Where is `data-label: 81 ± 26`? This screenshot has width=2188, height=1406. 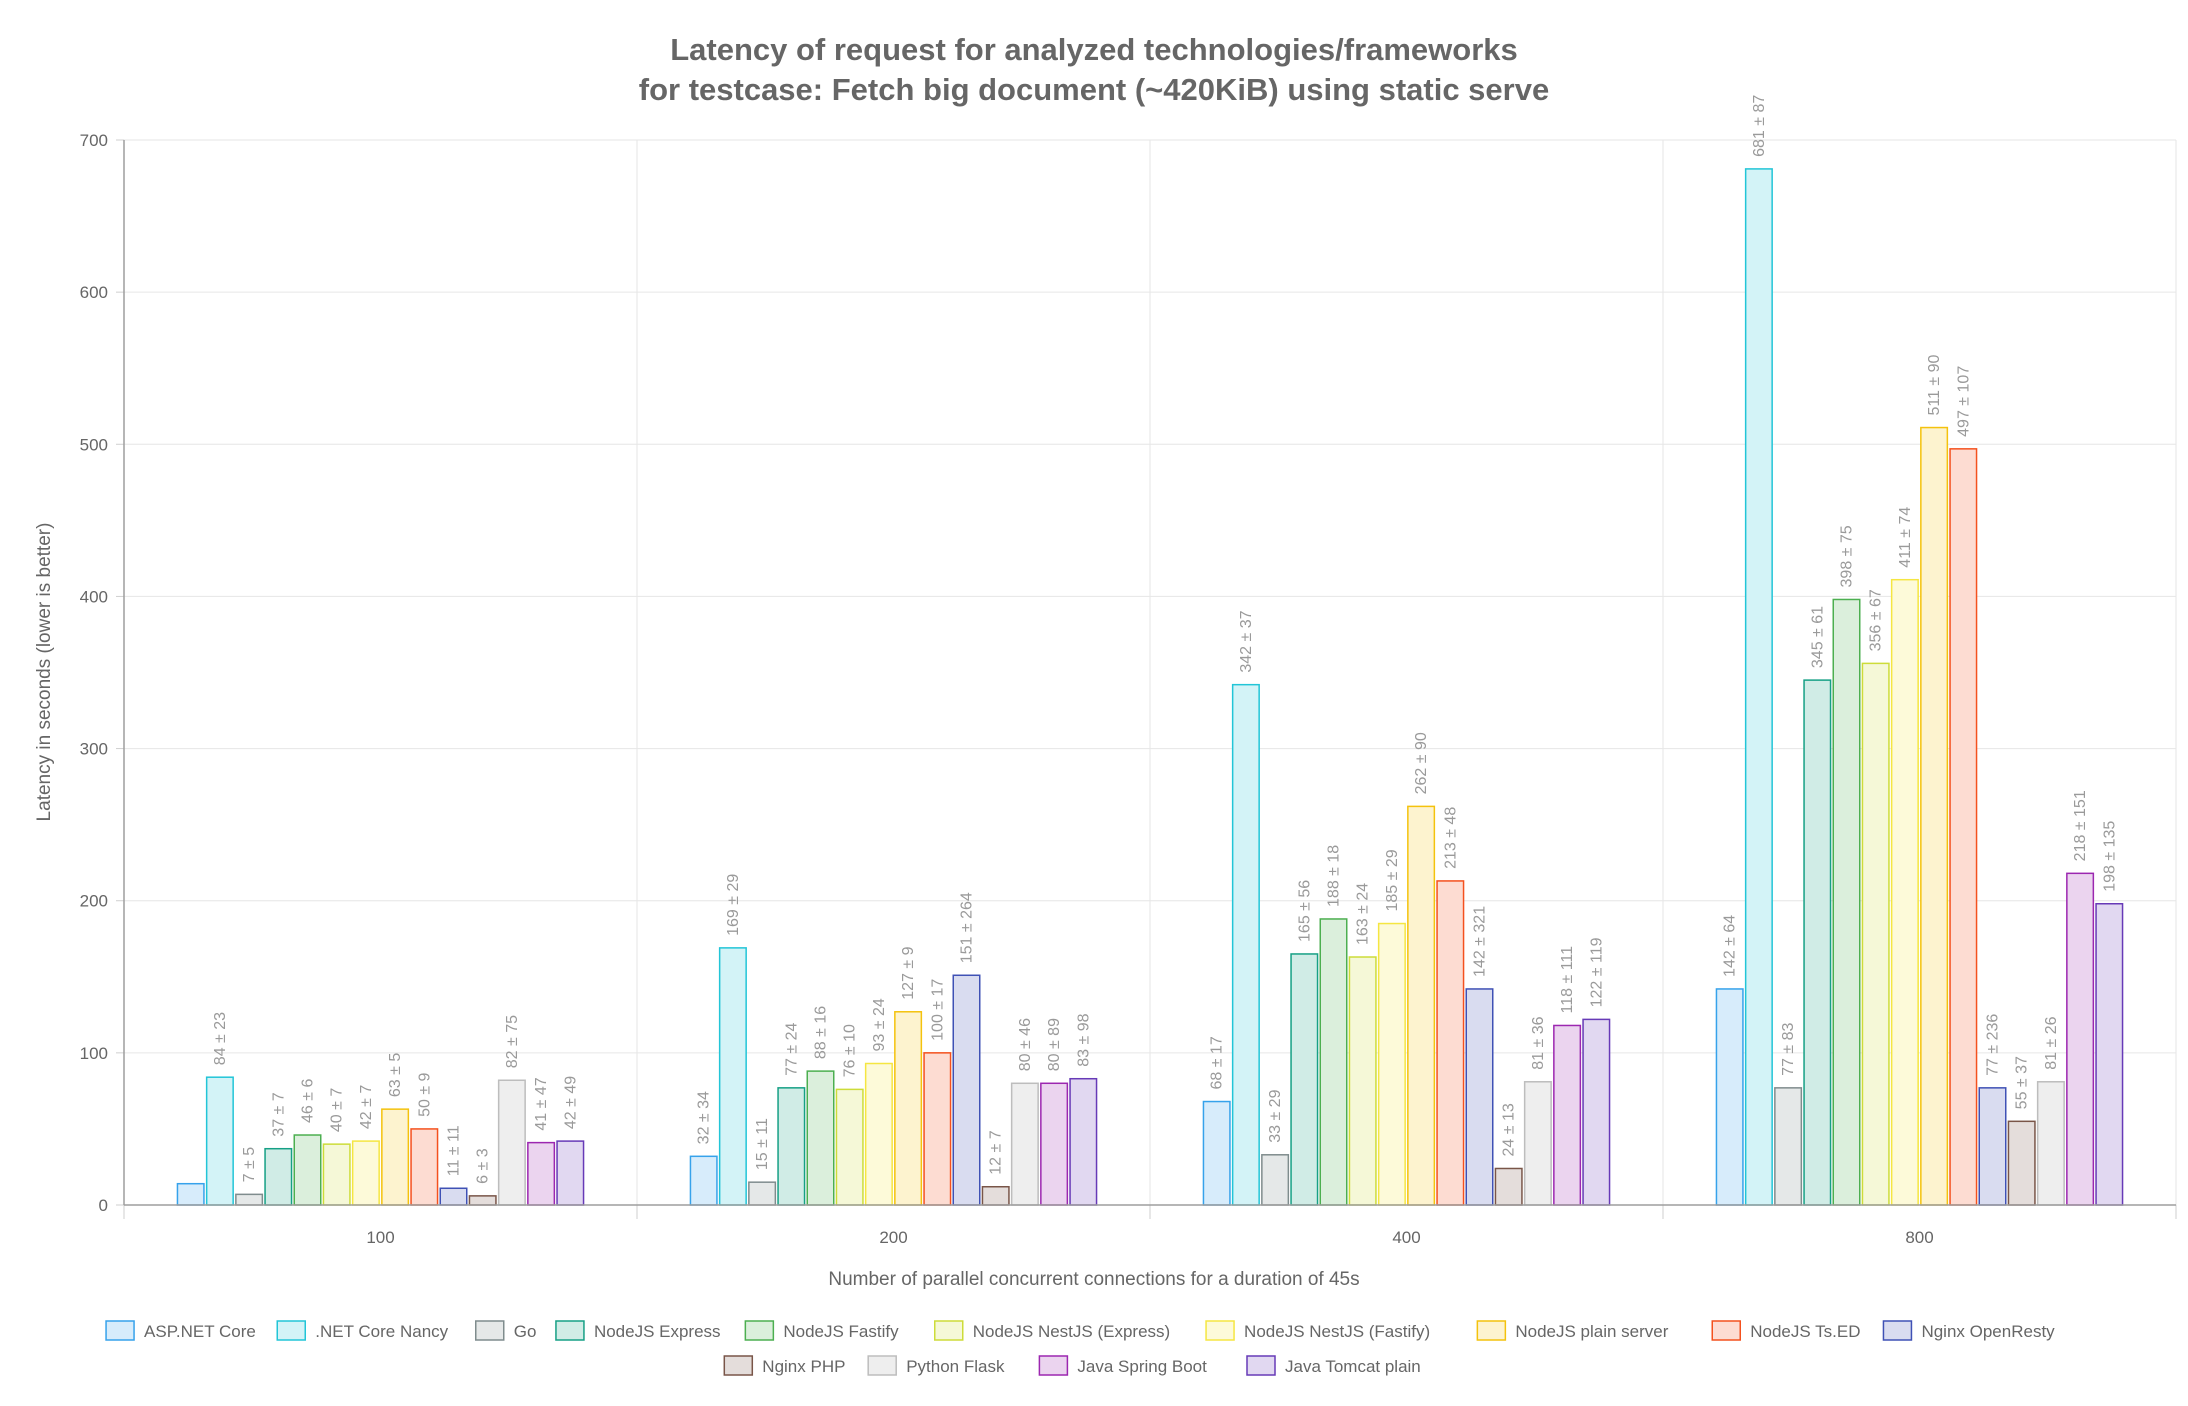 data-label: 81 ± 26 is located at coordinates (2051, 1042).